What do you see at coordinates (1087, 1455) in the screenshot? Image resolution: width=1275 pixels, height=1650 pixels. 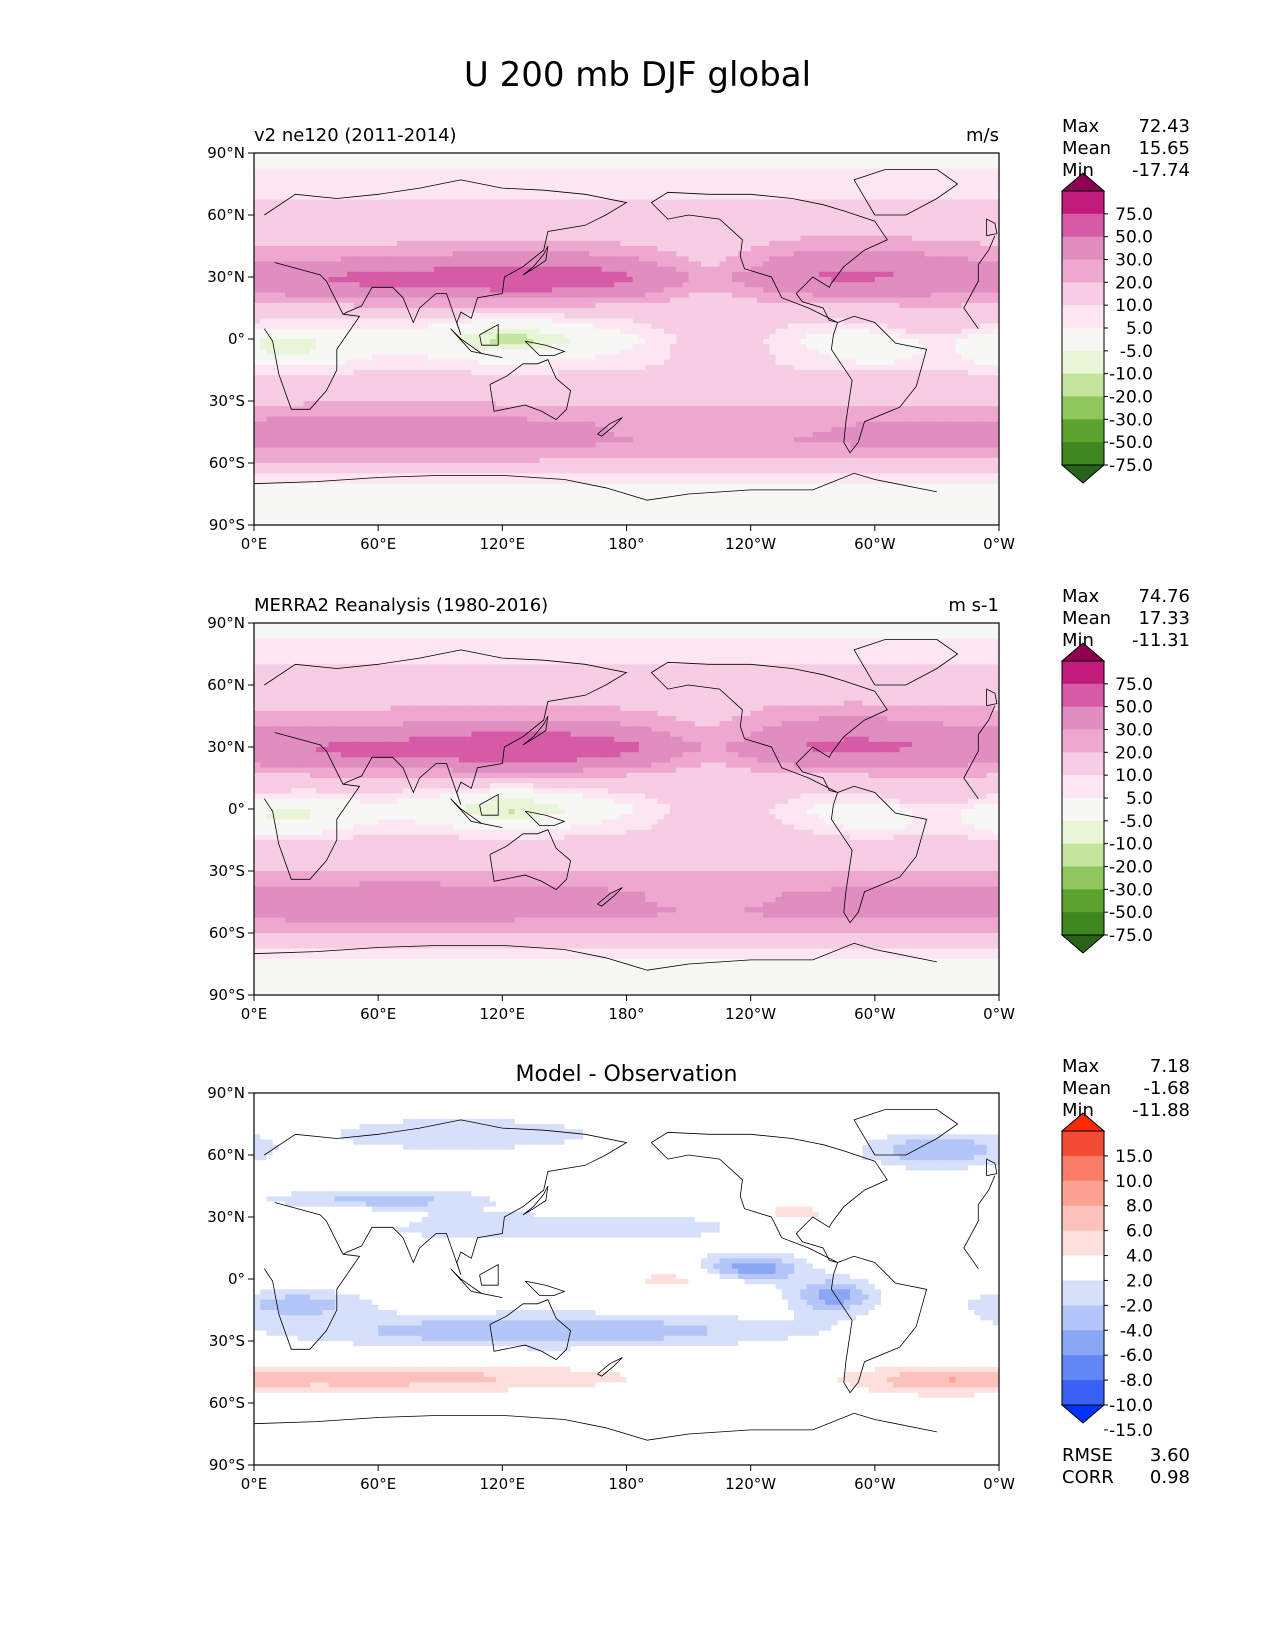 I see `stat-key: RMSE` at bounding box center [1087, 1455].